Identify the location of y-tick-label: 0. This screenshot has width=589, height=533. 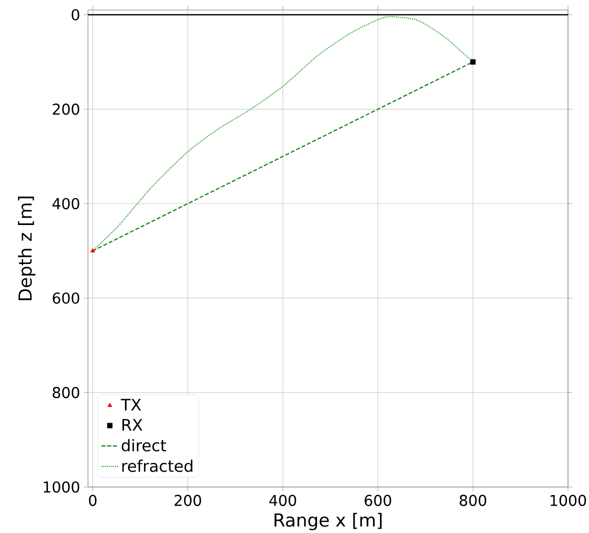
(76, 14).